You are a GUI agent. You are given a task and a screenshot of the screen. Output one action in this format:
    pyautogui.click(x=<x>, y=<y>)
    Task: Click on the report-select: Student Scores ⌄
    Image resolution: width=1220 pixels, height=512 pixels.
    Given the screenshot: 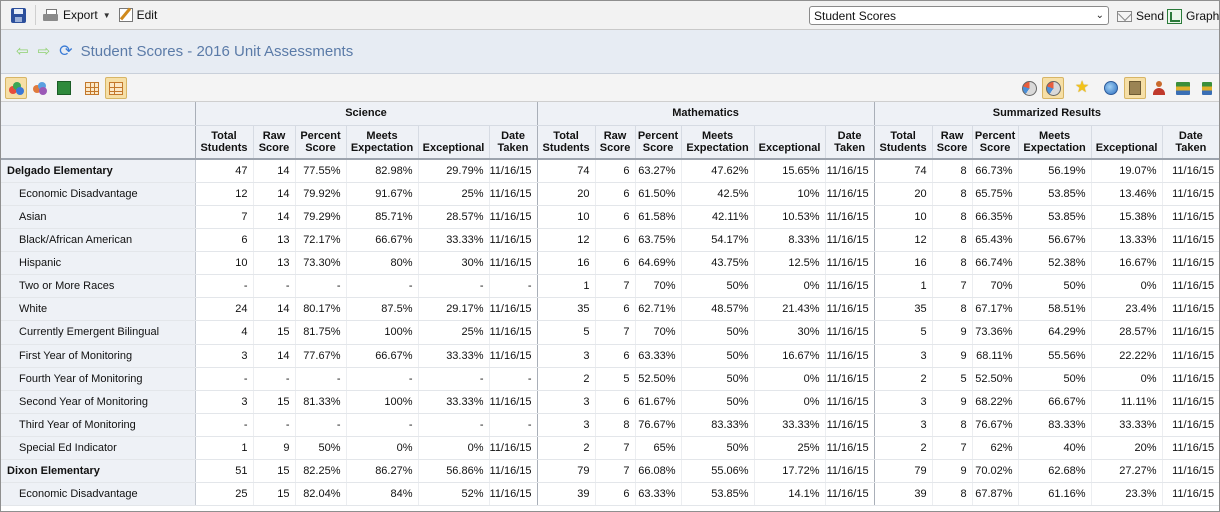 What is the action you would take?
    pyautogui.click(x=959, y=15)
    